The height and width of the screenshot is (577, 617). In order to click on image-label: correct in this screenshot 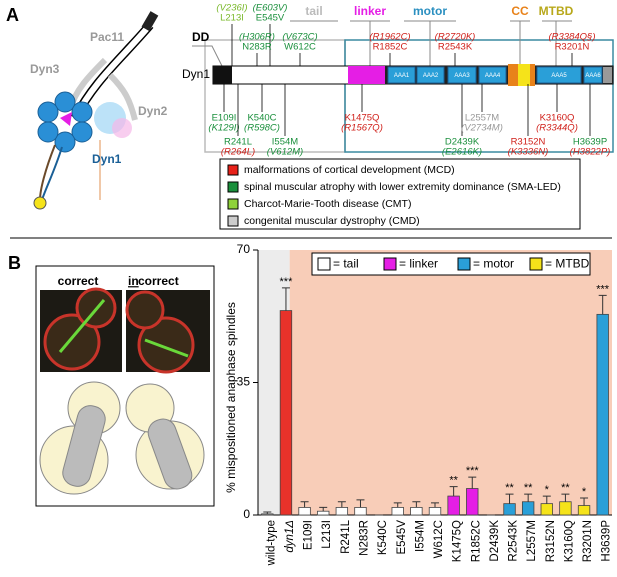, I will do `click(158, 281)`.